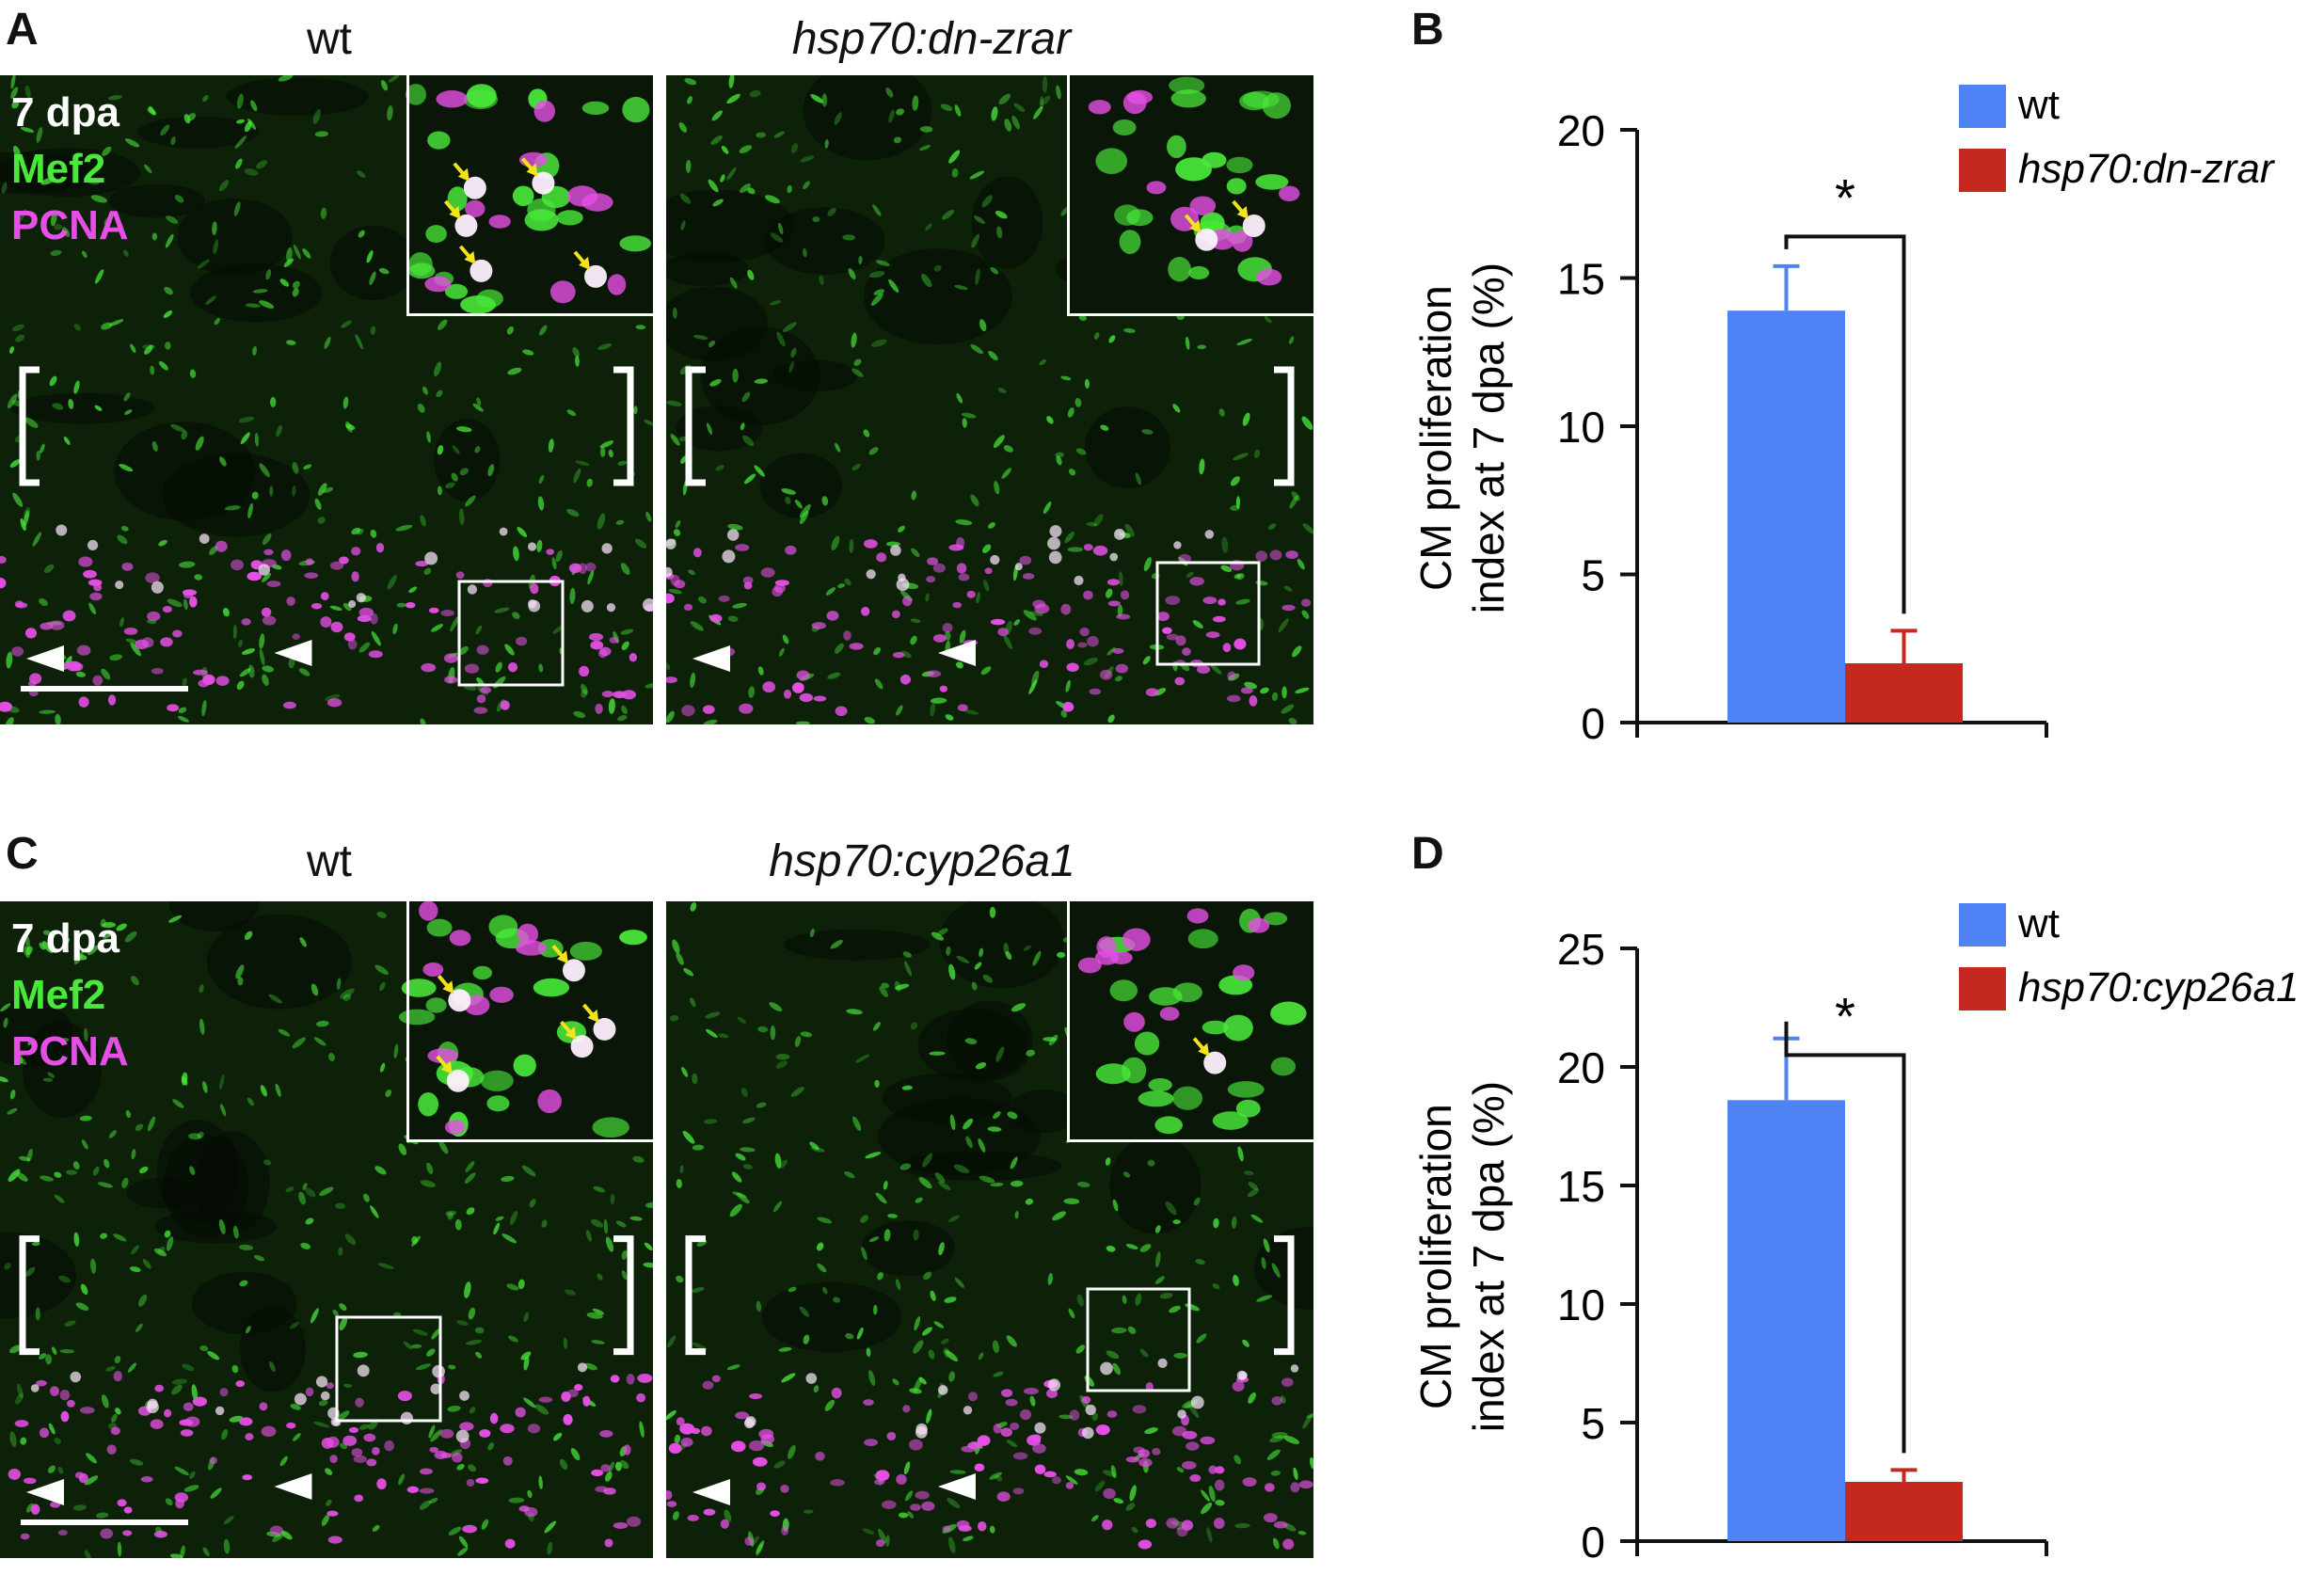 The height and width of the screenshot is (1575, 2324). I want to click on micrograph-c-wt: 7 dpa Mef2 PCNA, so click(326, 1230).